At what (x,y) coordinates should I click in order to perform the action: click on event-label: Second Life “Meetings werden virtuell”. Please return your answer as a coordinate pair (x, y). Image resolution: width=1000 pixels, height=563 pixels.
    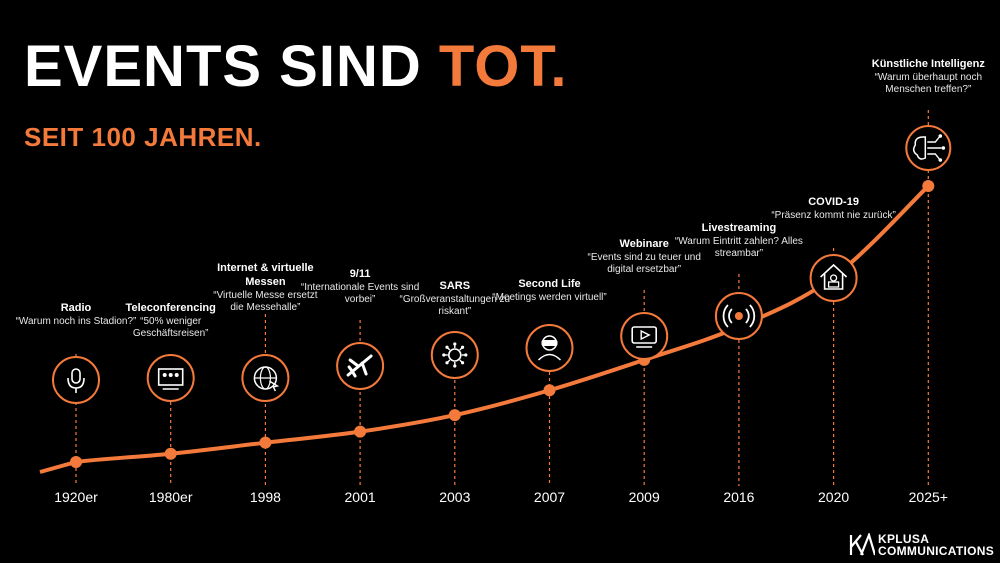
    Looking at the image, I should click on (550, 291).